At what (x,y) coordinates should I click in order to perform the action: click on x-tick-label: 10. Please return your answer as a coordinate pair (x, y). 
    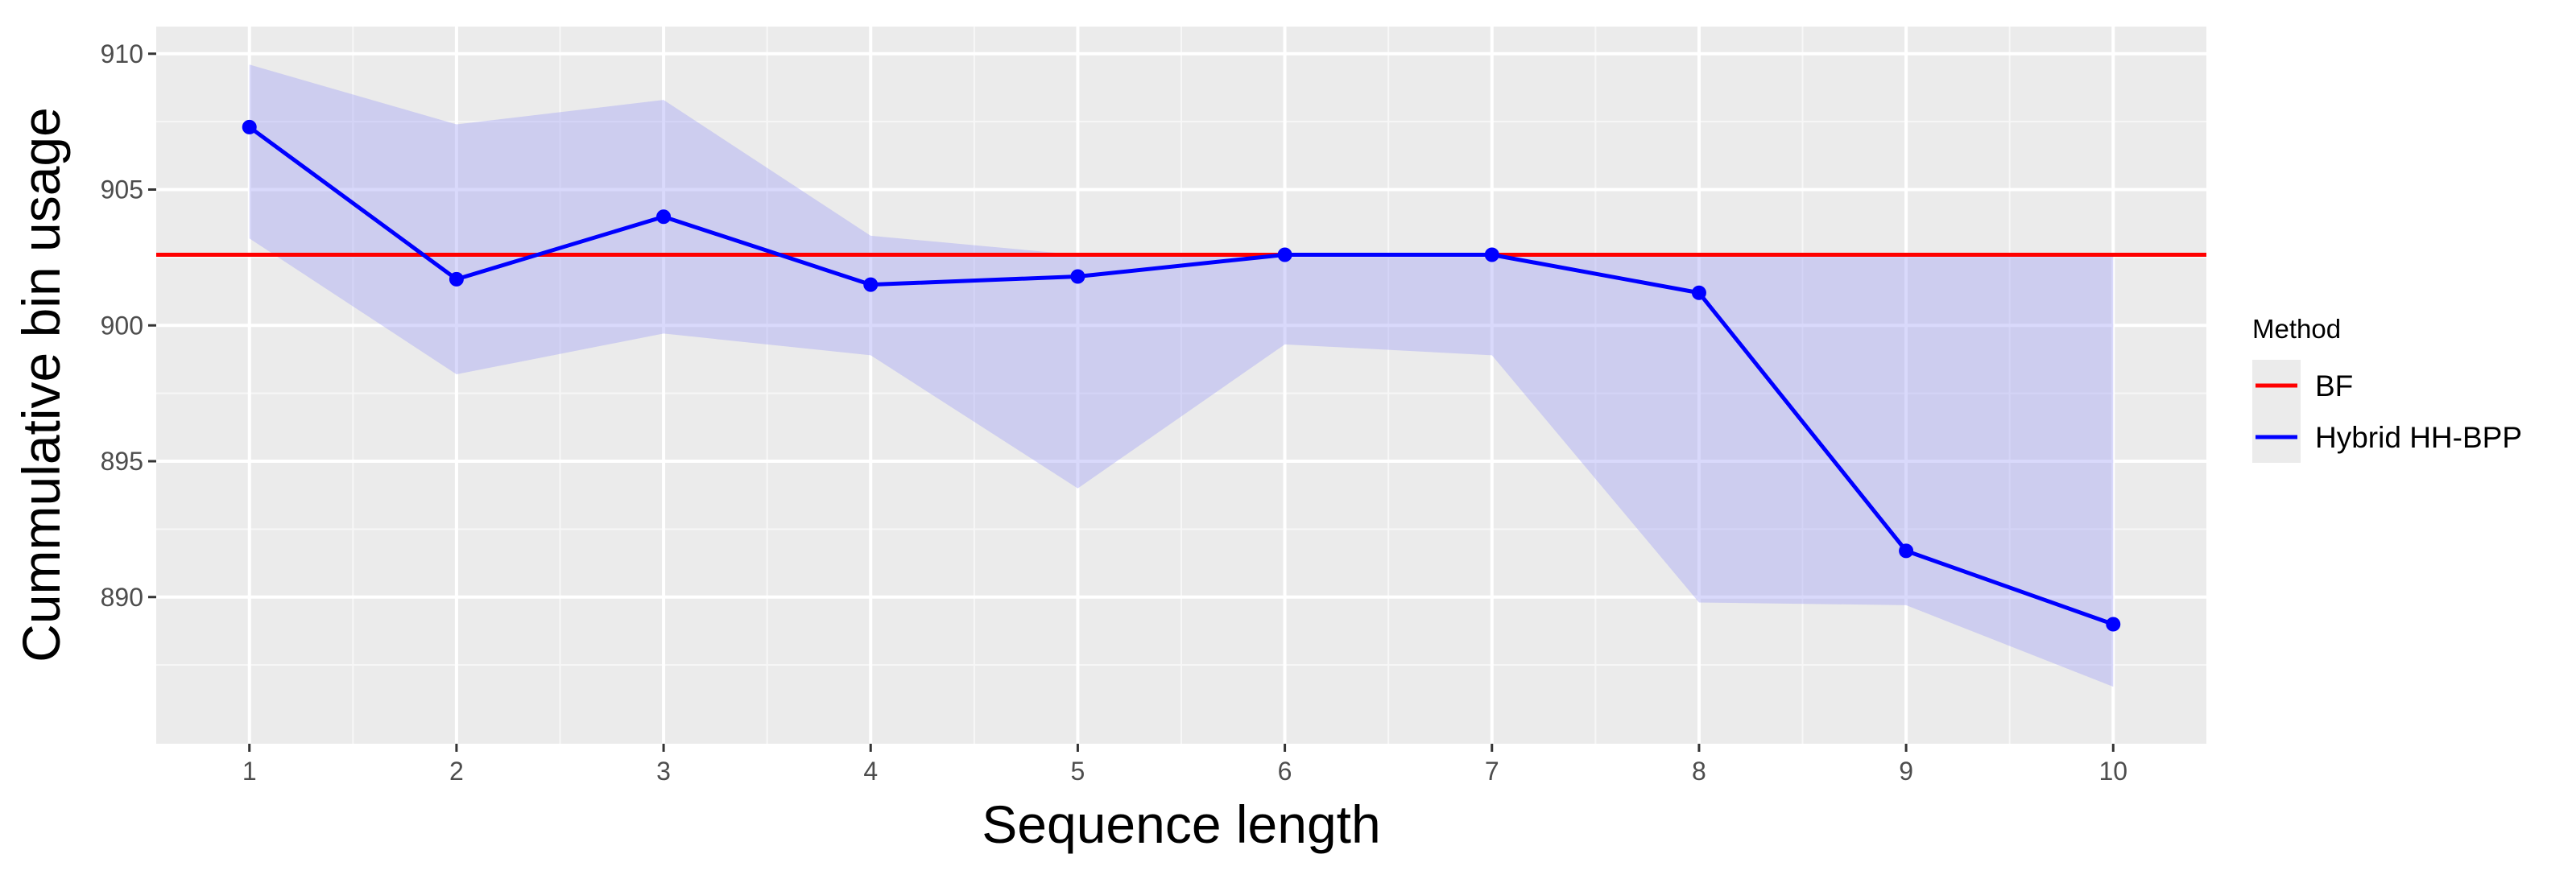
    Looking at the image, I should click on (2112, 771).